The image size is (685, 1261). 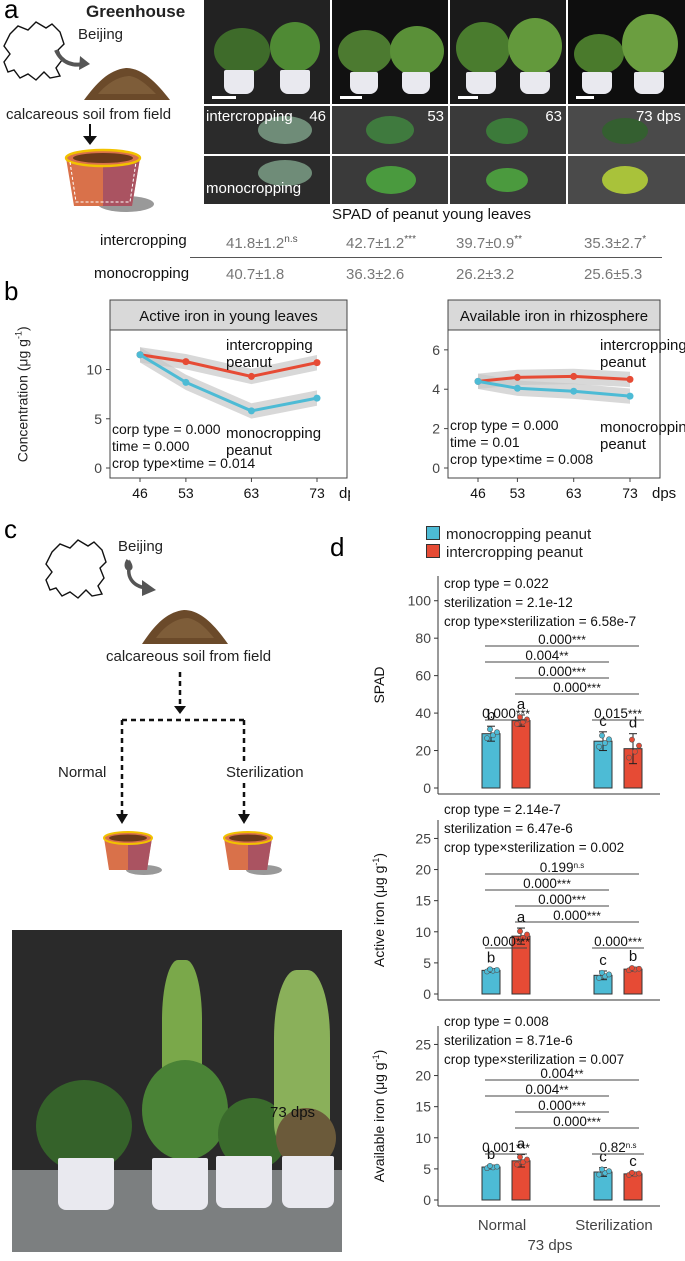 I want to click on x-tick-label: 46, so click(x=140, y=493).